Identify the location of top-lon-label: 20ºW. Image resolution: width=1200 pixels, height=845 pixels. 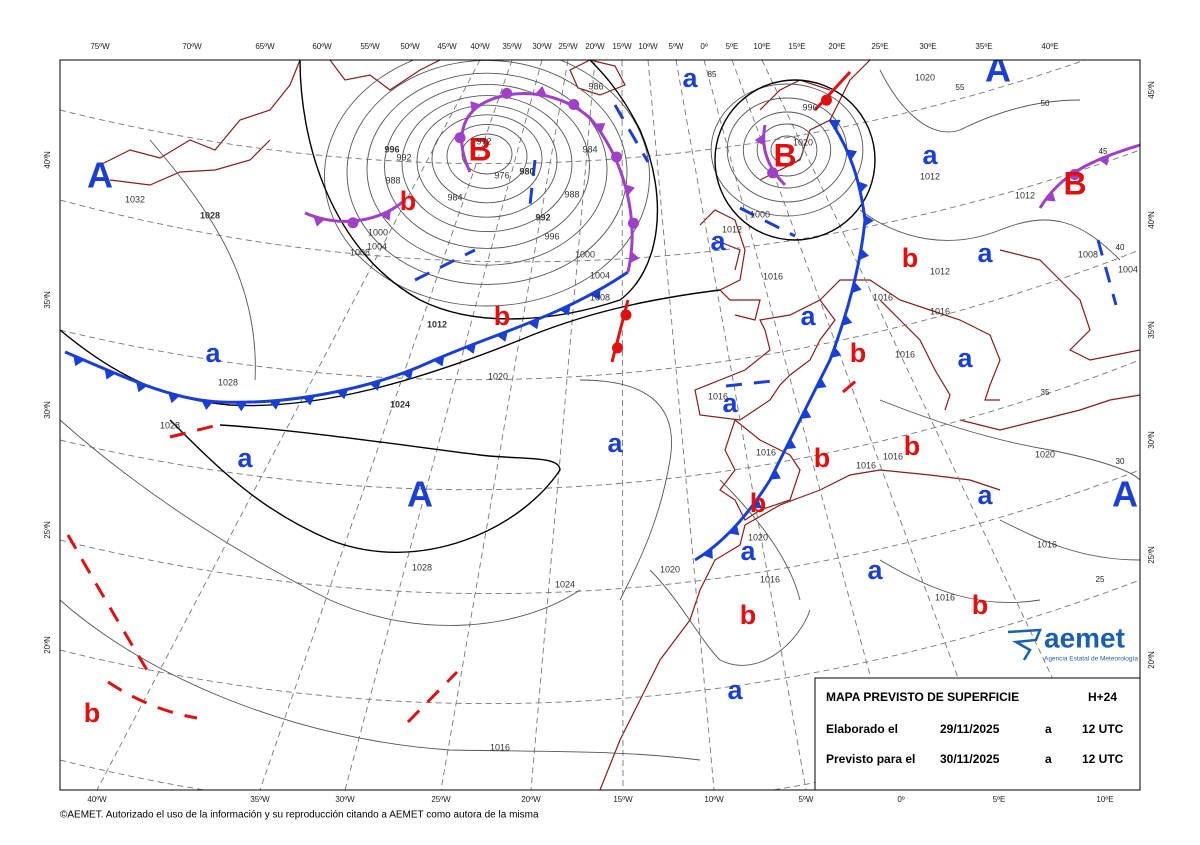
(595, 46).